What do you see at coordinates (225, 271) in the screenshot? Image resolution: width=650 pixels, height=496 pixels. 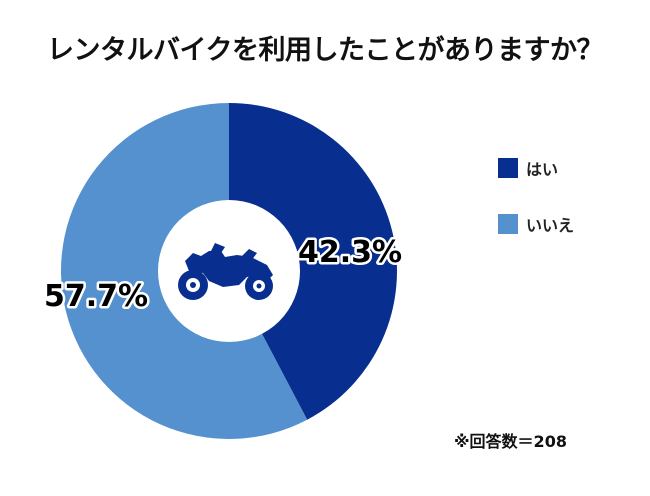 I see `motorcycle-icon` at bounding box center [225, 271].